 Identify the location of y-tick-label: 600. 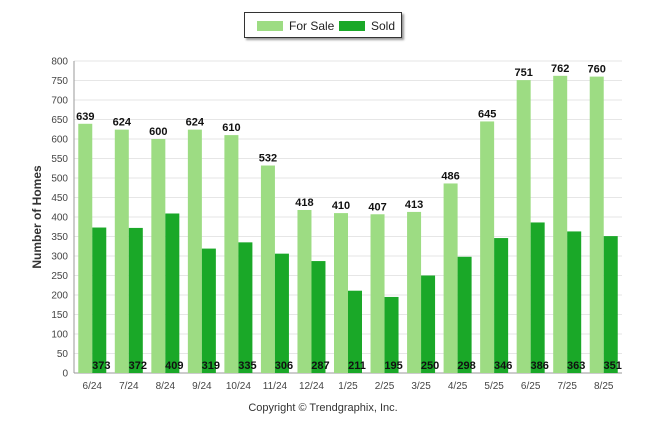
(59, 140).